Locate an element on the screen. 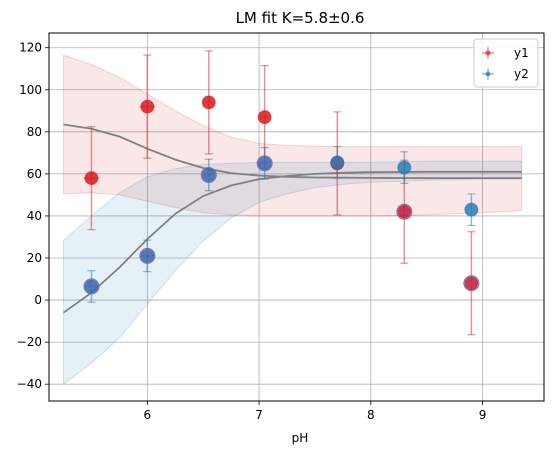 The image size is (554, 455). y-tick-label: 80 is located at coordinates (34, 132).